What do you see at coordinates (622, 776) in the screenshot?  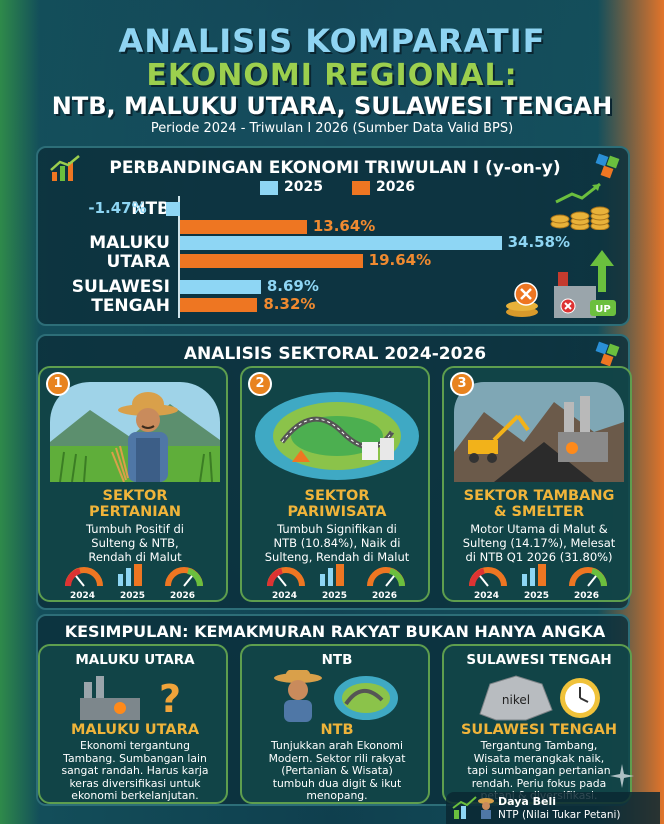 I see `sparkle-icon` at bounding box center [622, 776].